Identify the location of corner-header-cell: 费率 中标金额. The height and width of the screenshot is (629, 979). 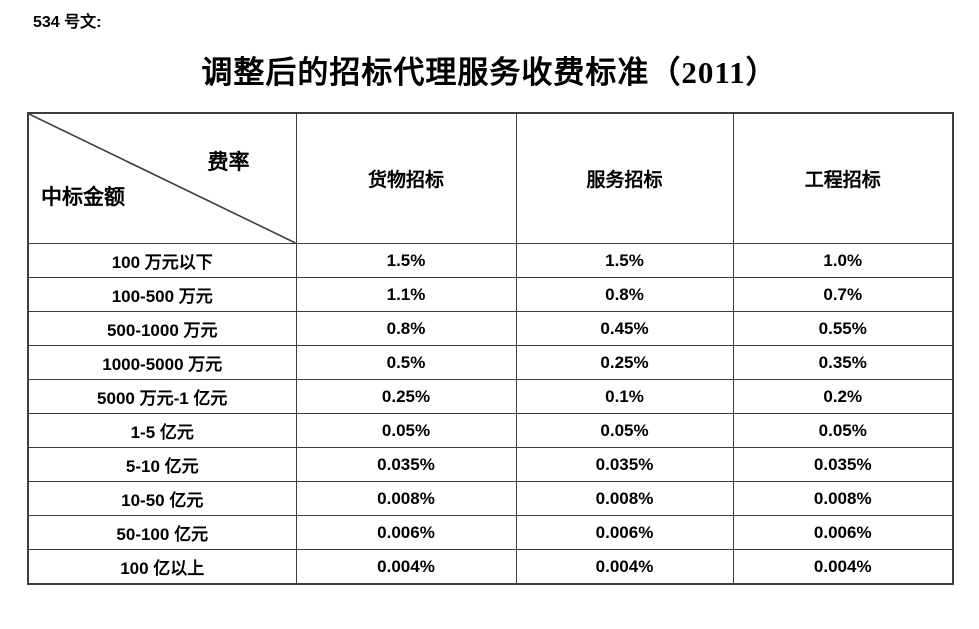
(162, 178).